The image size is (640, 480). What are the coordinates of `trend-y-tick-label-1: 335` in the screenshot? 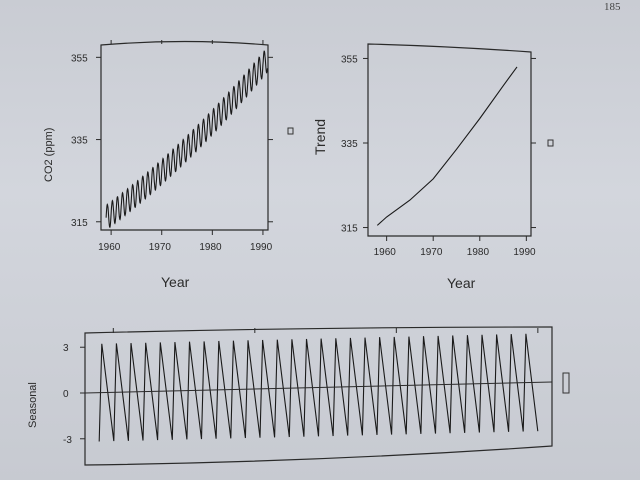 It's located at (349, 144).